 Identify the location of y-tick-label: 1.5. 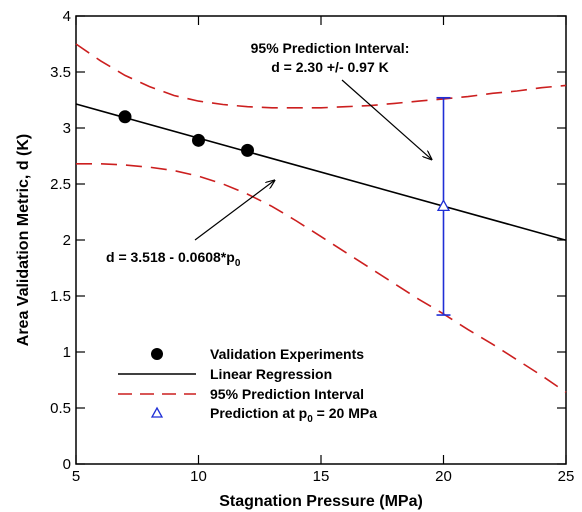
(60, 296).